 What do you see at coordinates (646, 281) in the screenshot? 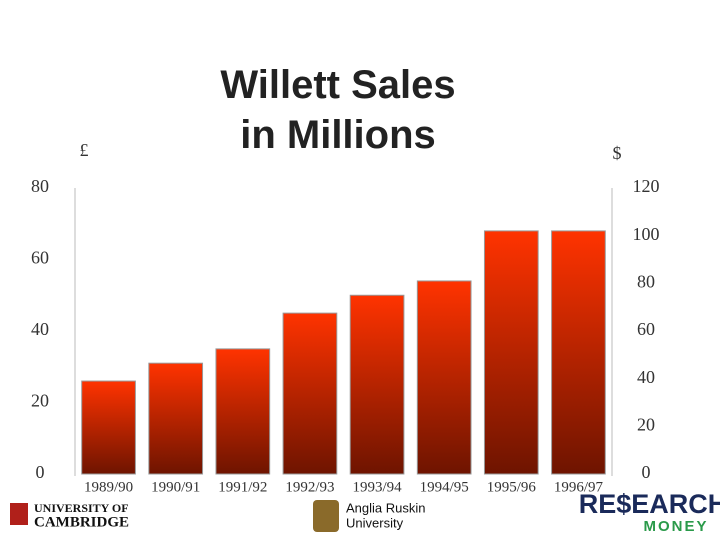
I see `y2-tick-label: 80` at bounding box center [646, 281].